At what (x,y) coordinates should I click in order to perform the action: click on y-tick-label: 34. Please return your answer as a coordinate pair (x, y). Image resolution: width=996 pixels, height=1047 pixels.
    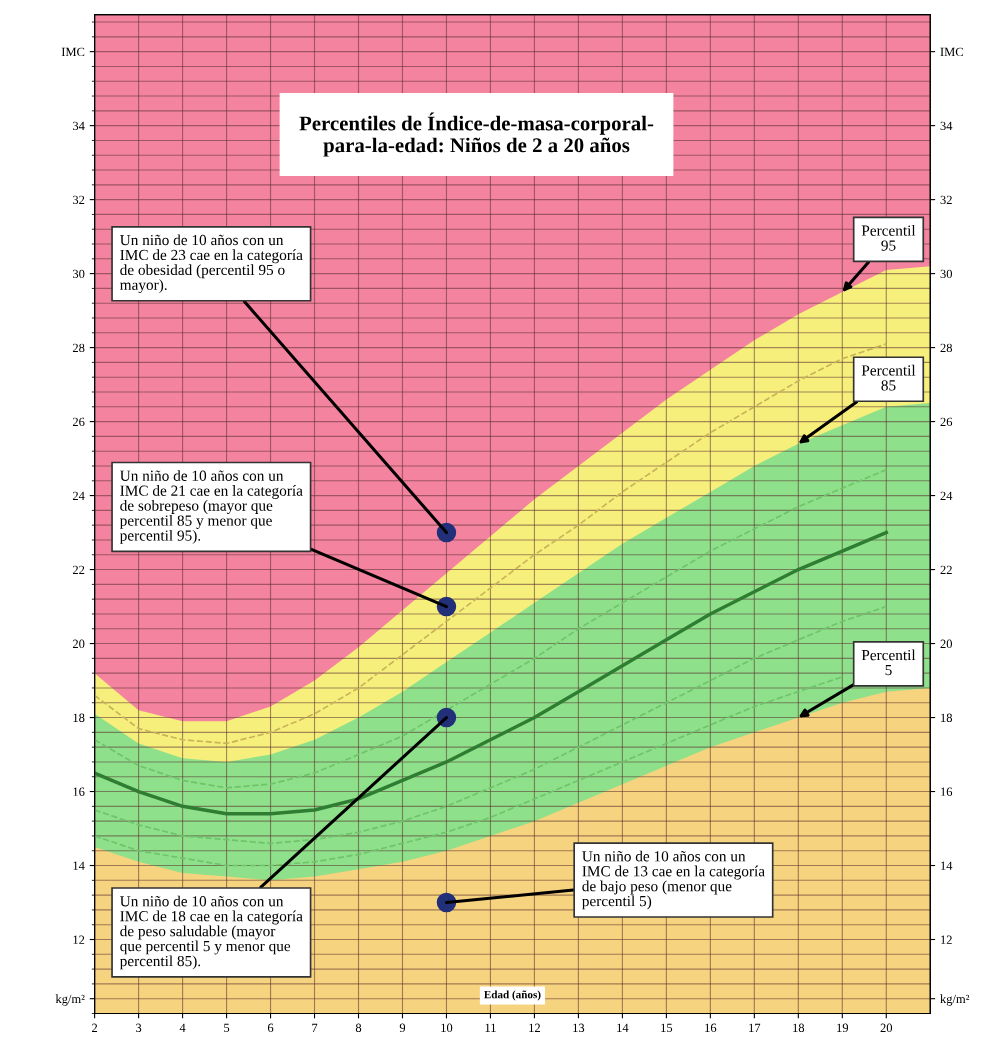
    Looking at the image, I should click on (79, 126).